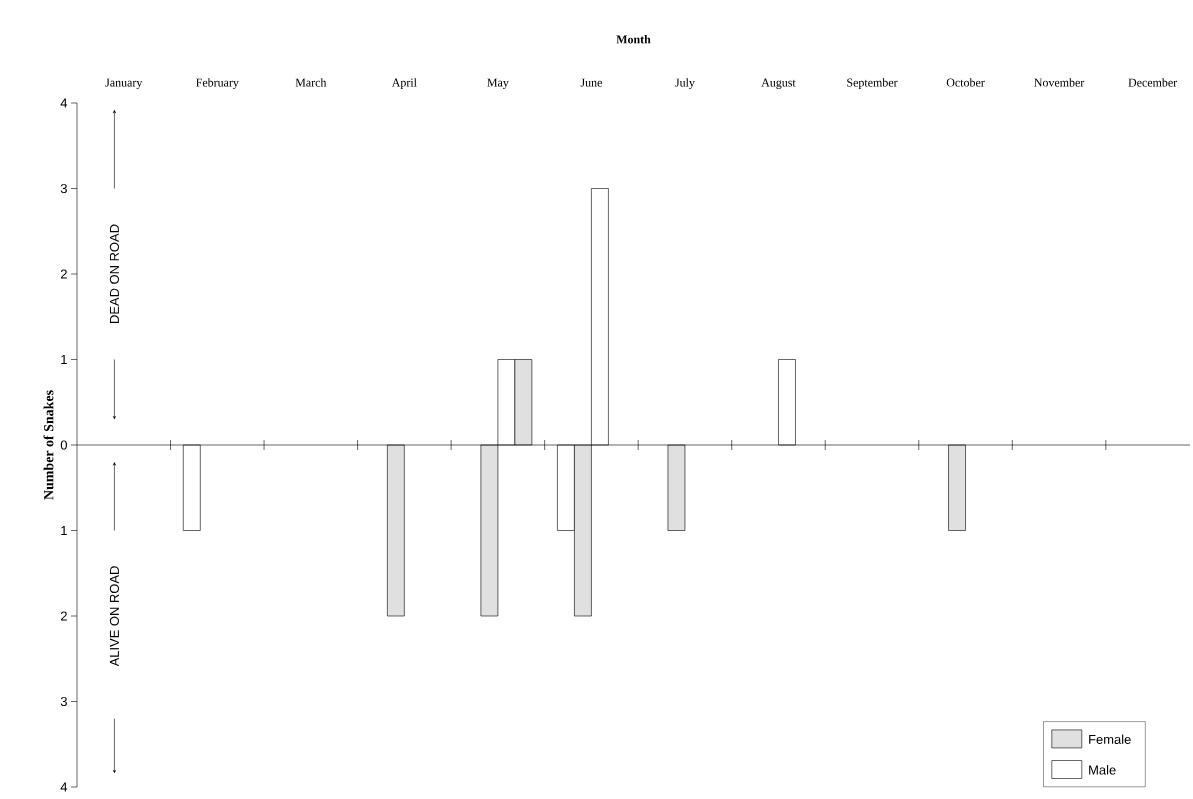 The height and width of the screenshot is (799, 1193). Describe the element at coordinates (48, 445) in the screenshot. I see `y-axis-title: Number of Snakes` at that location.